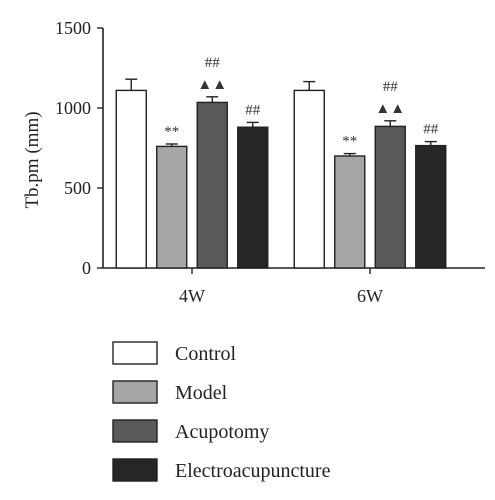 This screenshot has width=495, height=500. I want to click on bar-control-4w, so click(131, 179).